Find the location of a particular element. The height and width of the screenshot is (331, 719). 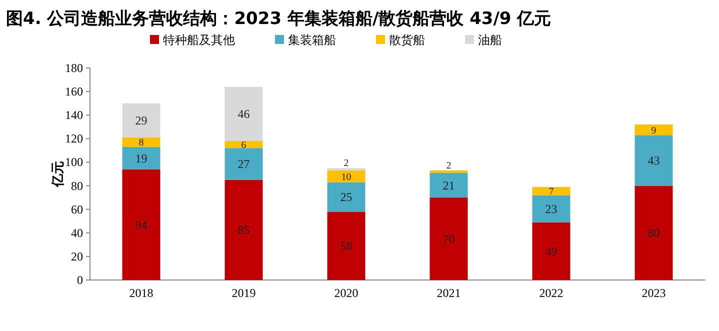

data-label: 46 is located at coordinates (244, 114).